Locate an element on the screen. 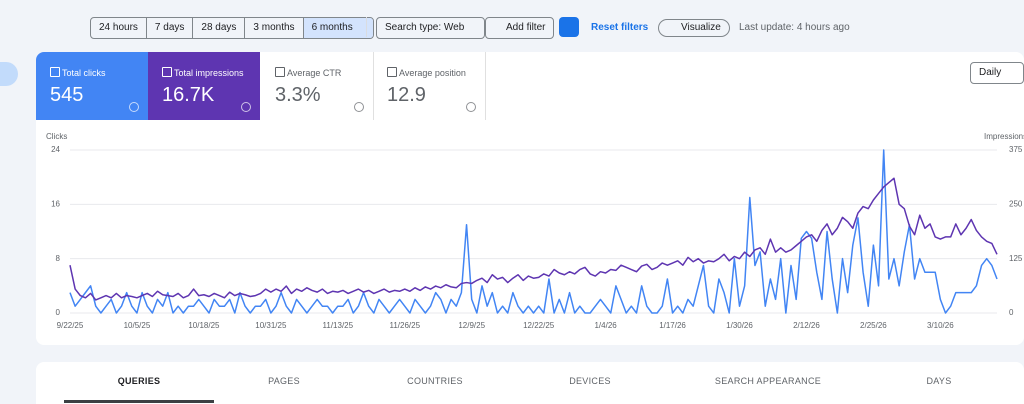 The width and height of the screenshot is (1024, 404). y-axis-label: Clicks is located at coordinates (56, 136).